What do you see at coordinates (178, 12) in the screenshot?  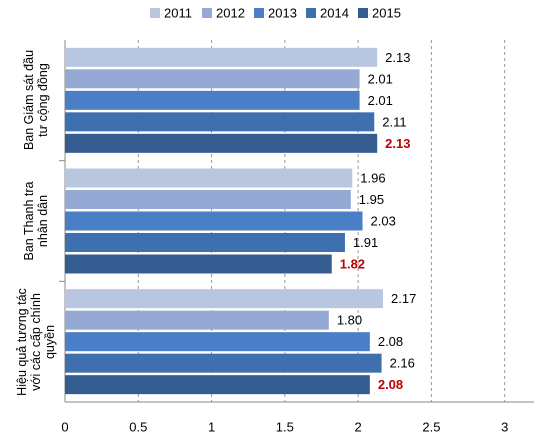 I see `legend-label: 2011` at bounding box center [178, 12].